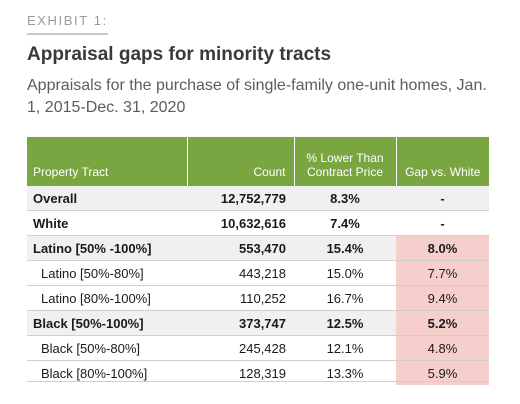 This screenshot has width=520, height=404. What do you see at coordinates (345, 348) in the screenshot?
I see `cell-pct: 12.1%` at bounding box center [345, 348].